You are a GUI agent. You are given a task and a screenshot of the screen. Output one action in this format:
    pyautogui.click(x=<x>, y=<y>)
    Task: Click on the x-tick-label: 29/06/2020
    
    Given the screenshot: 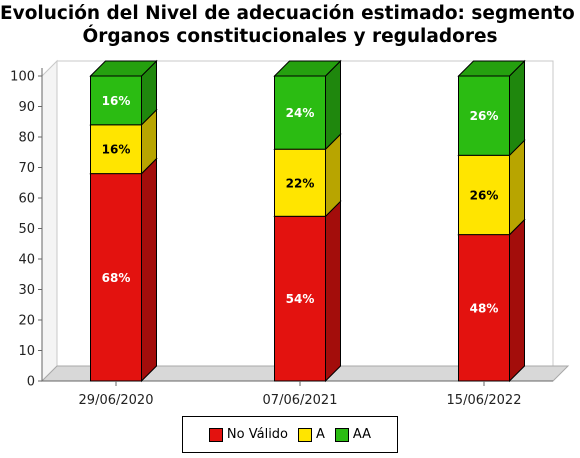 What is the action you would take?
    pyautogui.click(x=116, y=400)
    